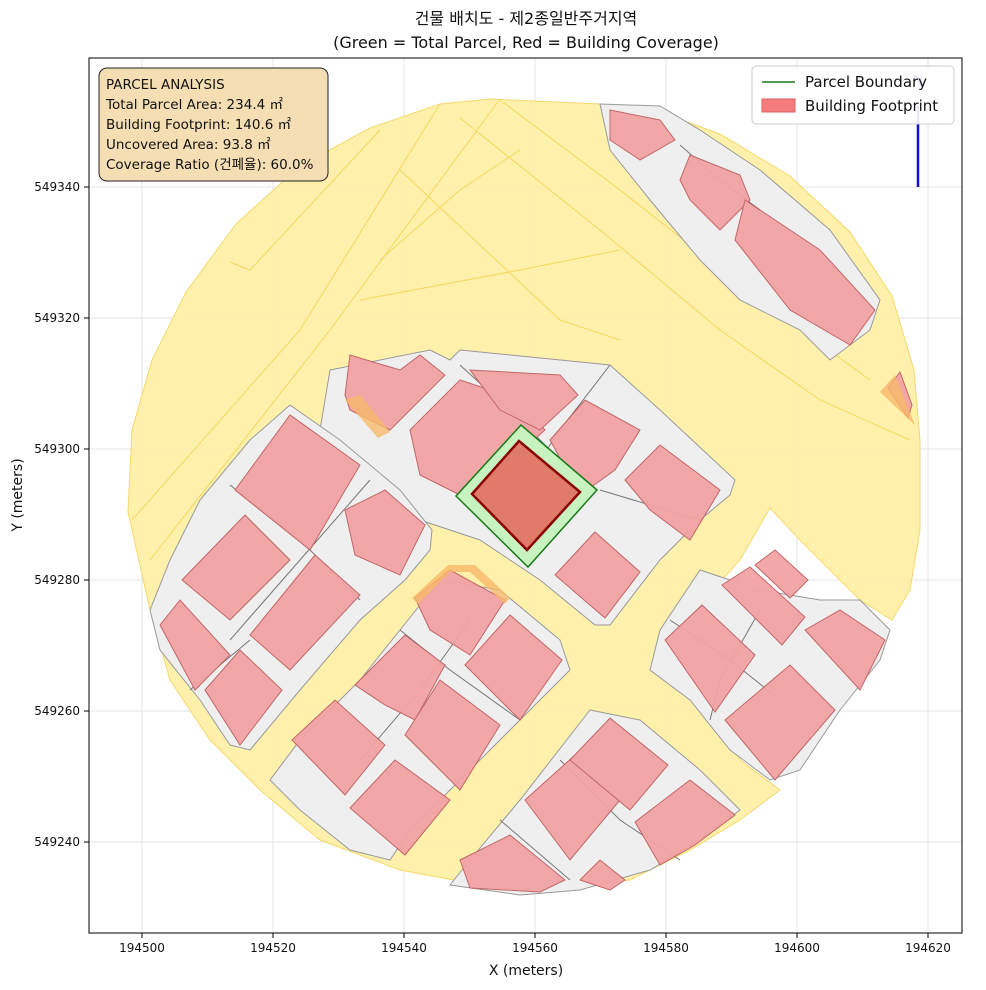 Image resolution: width=986 pixels, height=990 pixels. I want to click on legend: Parcel Boundary Building Footprint, so click(853, 95).